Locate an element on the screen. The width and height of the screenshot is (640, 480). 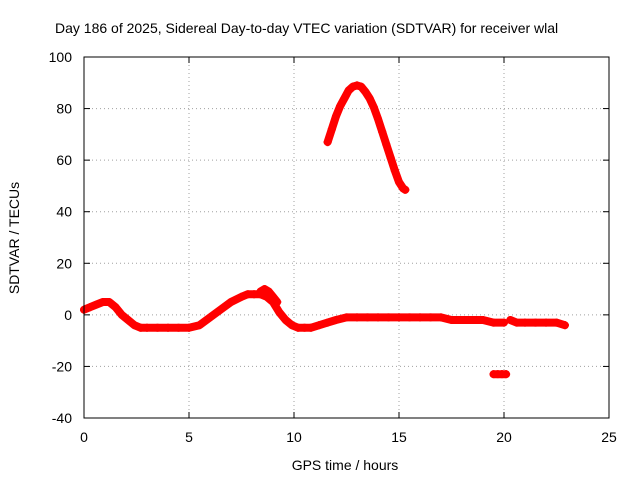
y-tick-label: -20 is located at coordinates (62, 366).